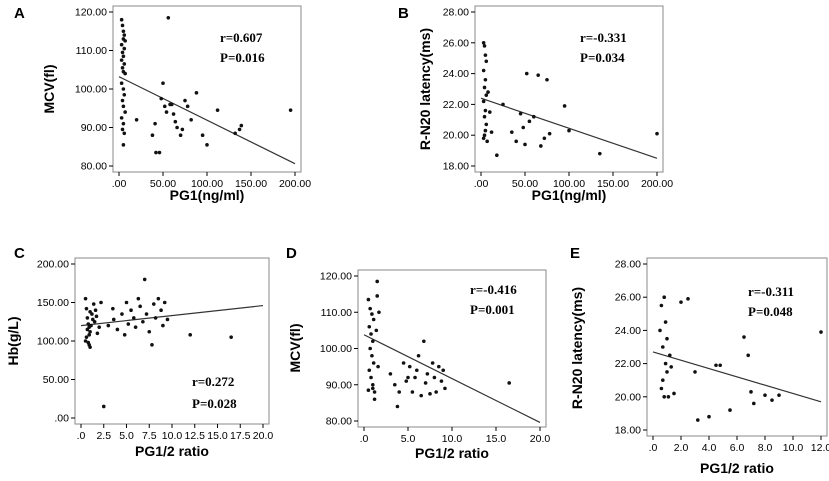 The height and width of the screenshot is (481, 829). Describe the element at coordinates (251, 184) in the screenshot. I see `x-tick-label: 150.00` at that location.